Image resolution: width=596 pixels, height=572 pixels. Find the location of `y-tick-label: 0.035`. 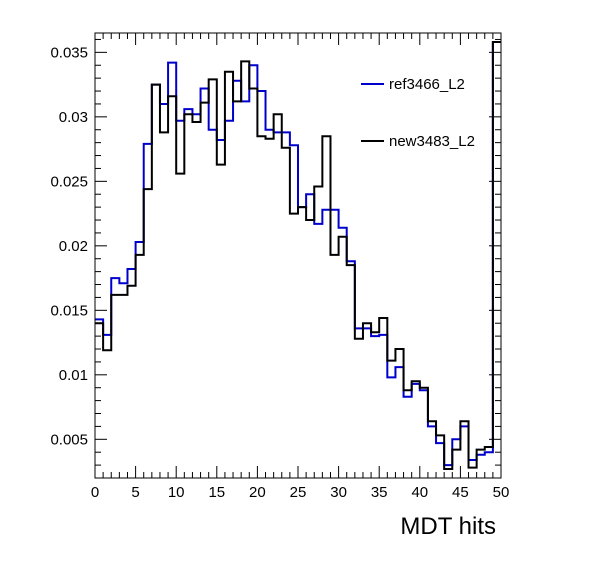

y-tick-label: 0.035 is located at coordinates (69, 52).